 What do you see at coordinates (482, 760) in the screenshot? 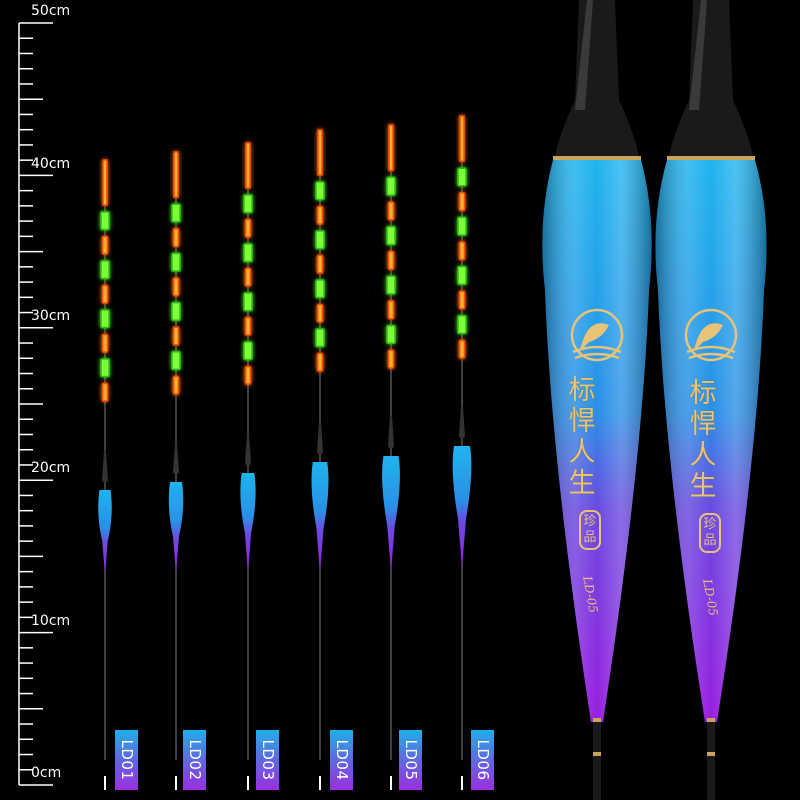
I see `model-tag-ld06: LD06` at bounding box center [482, 760].